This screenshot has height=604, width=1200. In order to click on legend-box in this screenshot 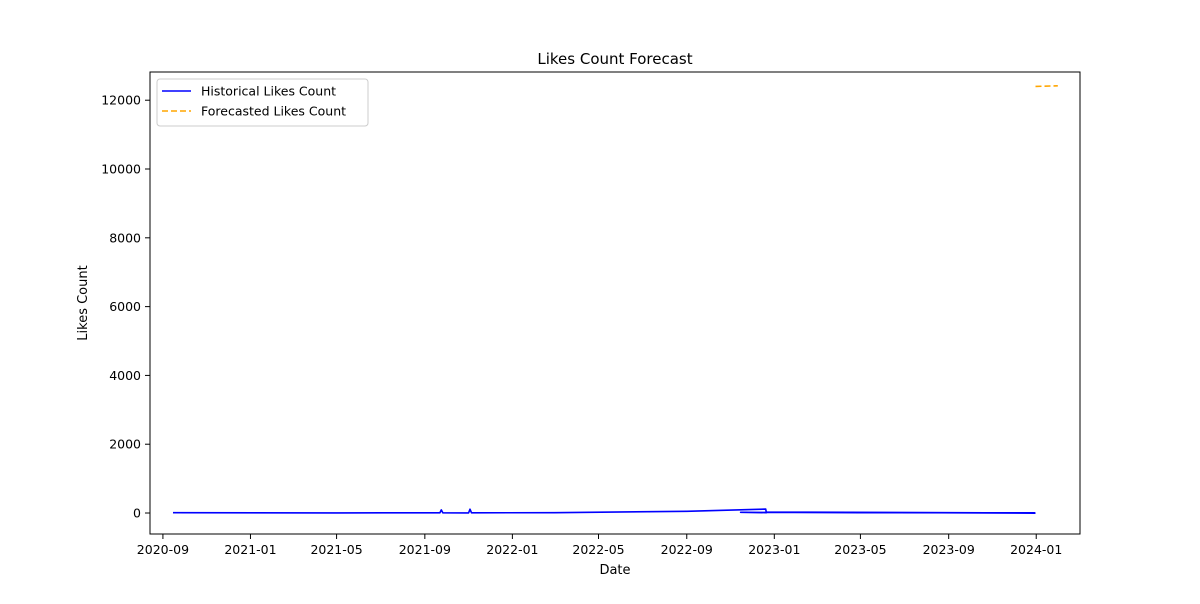, I will do `click(262, 102)`.